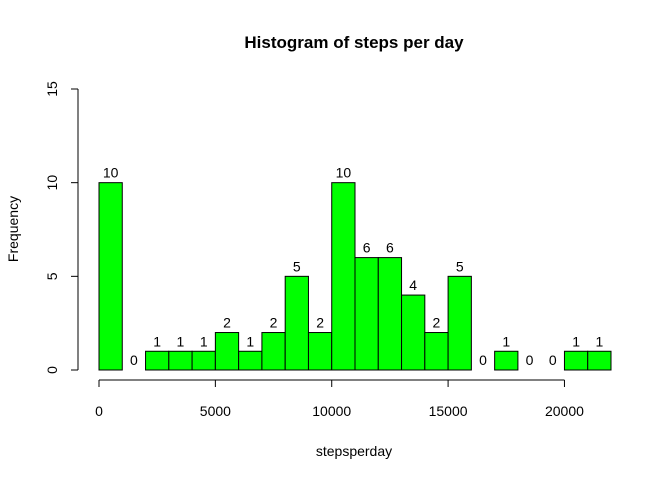 The image size is (672, 480). What do you see at coordinates (61, 227) in the screenshot?
I see `y-axis: 0 5 10 15` at bounding box center [61, 227].